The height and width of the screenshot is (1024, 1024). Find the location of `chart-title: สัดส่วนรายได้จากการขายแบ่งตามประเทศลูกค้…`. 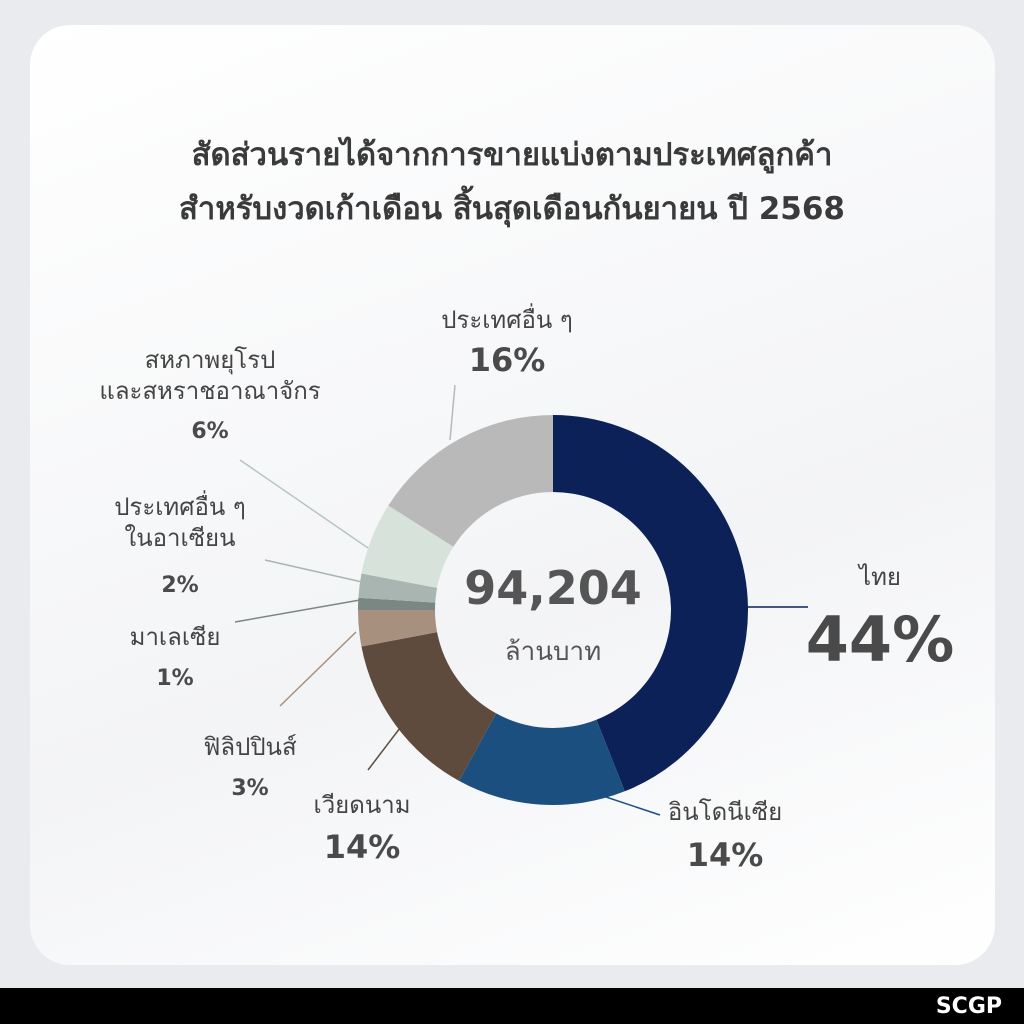

chart-title: สัดส่วนรายได้จากการขายแบ่งตามประเทศลูกค้… is located at coordinates (511, 182).